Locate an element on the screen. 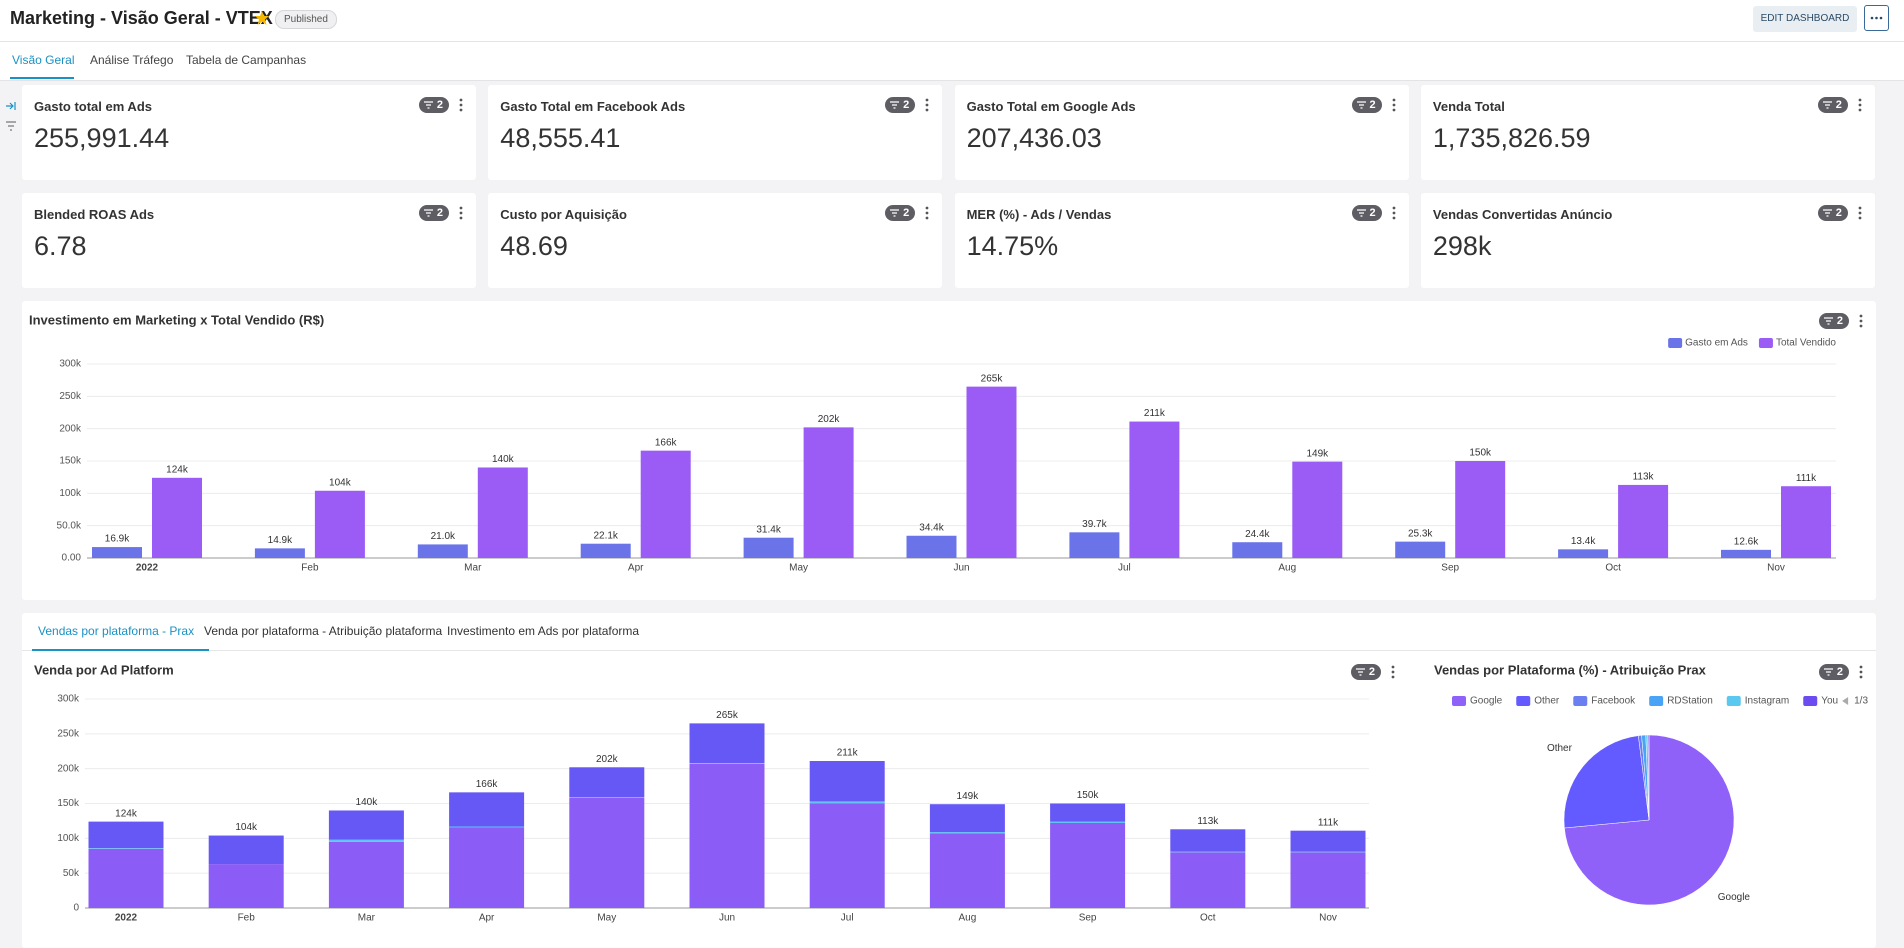  kpi-title: Gasto total em Ads is located at coordinates (93, 106).